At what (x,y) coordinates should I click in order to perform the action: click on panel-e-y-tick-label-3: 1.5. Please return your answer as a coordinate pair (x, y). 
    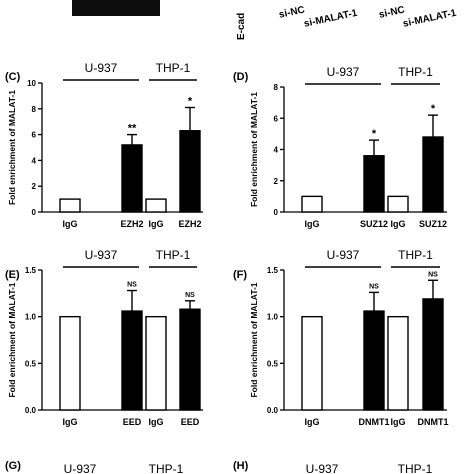
    Looking at the image, I should click on (31, 270).